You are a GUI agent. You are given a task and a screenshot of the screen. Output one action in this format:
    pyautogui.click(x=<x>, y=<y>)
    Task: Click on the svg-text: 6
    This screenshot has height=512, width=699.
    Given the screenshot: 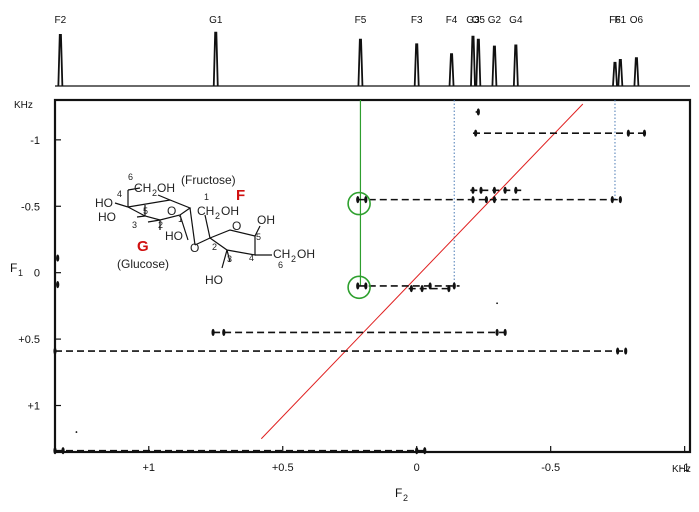 What is the action you would take?
    pyautogui.click(x=280, y=265)
    